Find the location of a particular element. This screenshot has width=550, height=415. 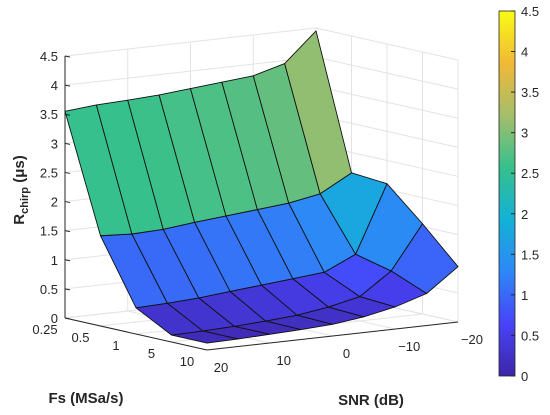

colorbar-tick-label: 3.5 is located at coordinates (530, 92).